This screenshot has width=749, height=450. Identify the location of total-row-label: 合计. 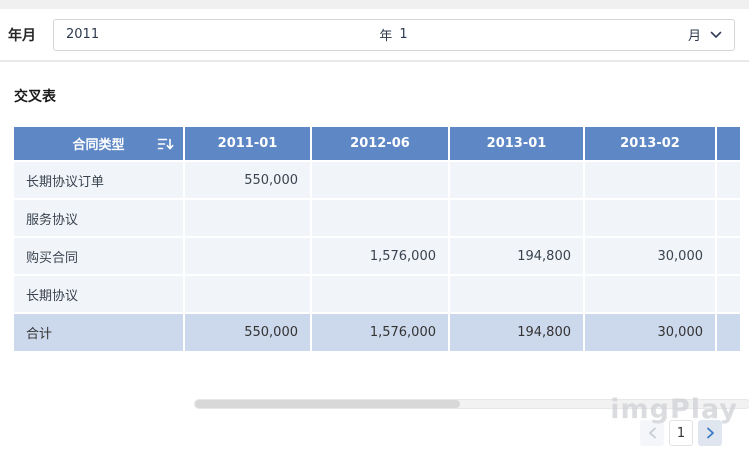
(99, 333).